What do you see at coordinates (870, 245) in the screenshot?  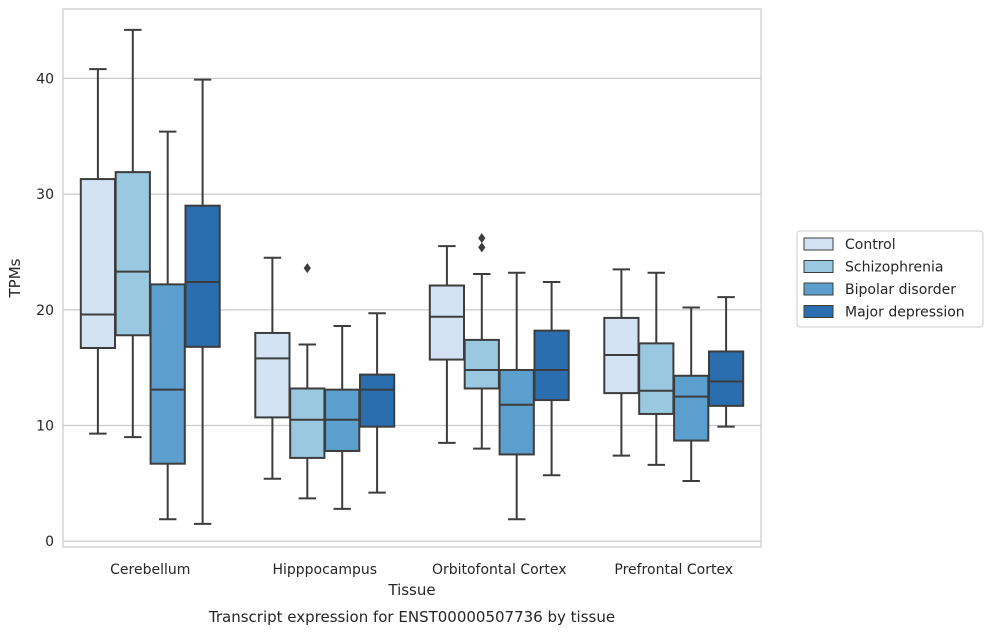 I see `legend-label: Control` at bounding box center [870, 245].